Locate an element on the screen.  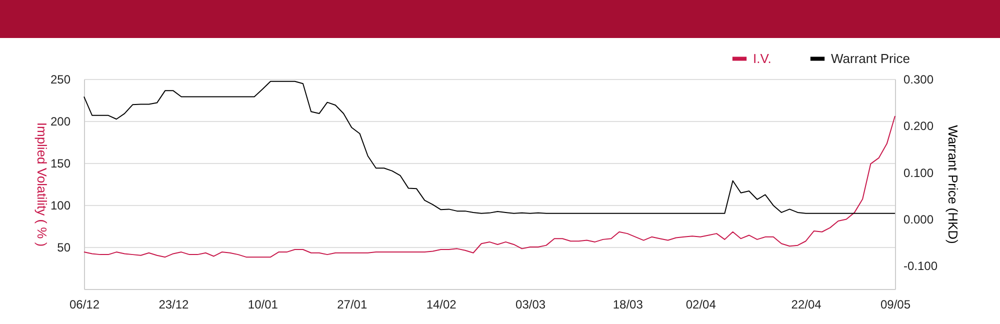
x-tick-label: 23/12 is located at coordinates (174, 305).